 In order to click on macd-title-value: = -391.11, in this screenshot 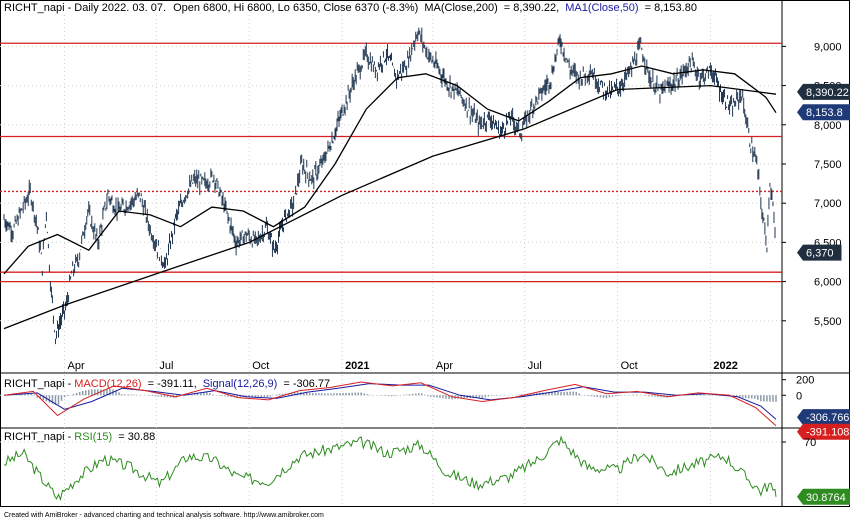, I will do `click(172, 384)`.